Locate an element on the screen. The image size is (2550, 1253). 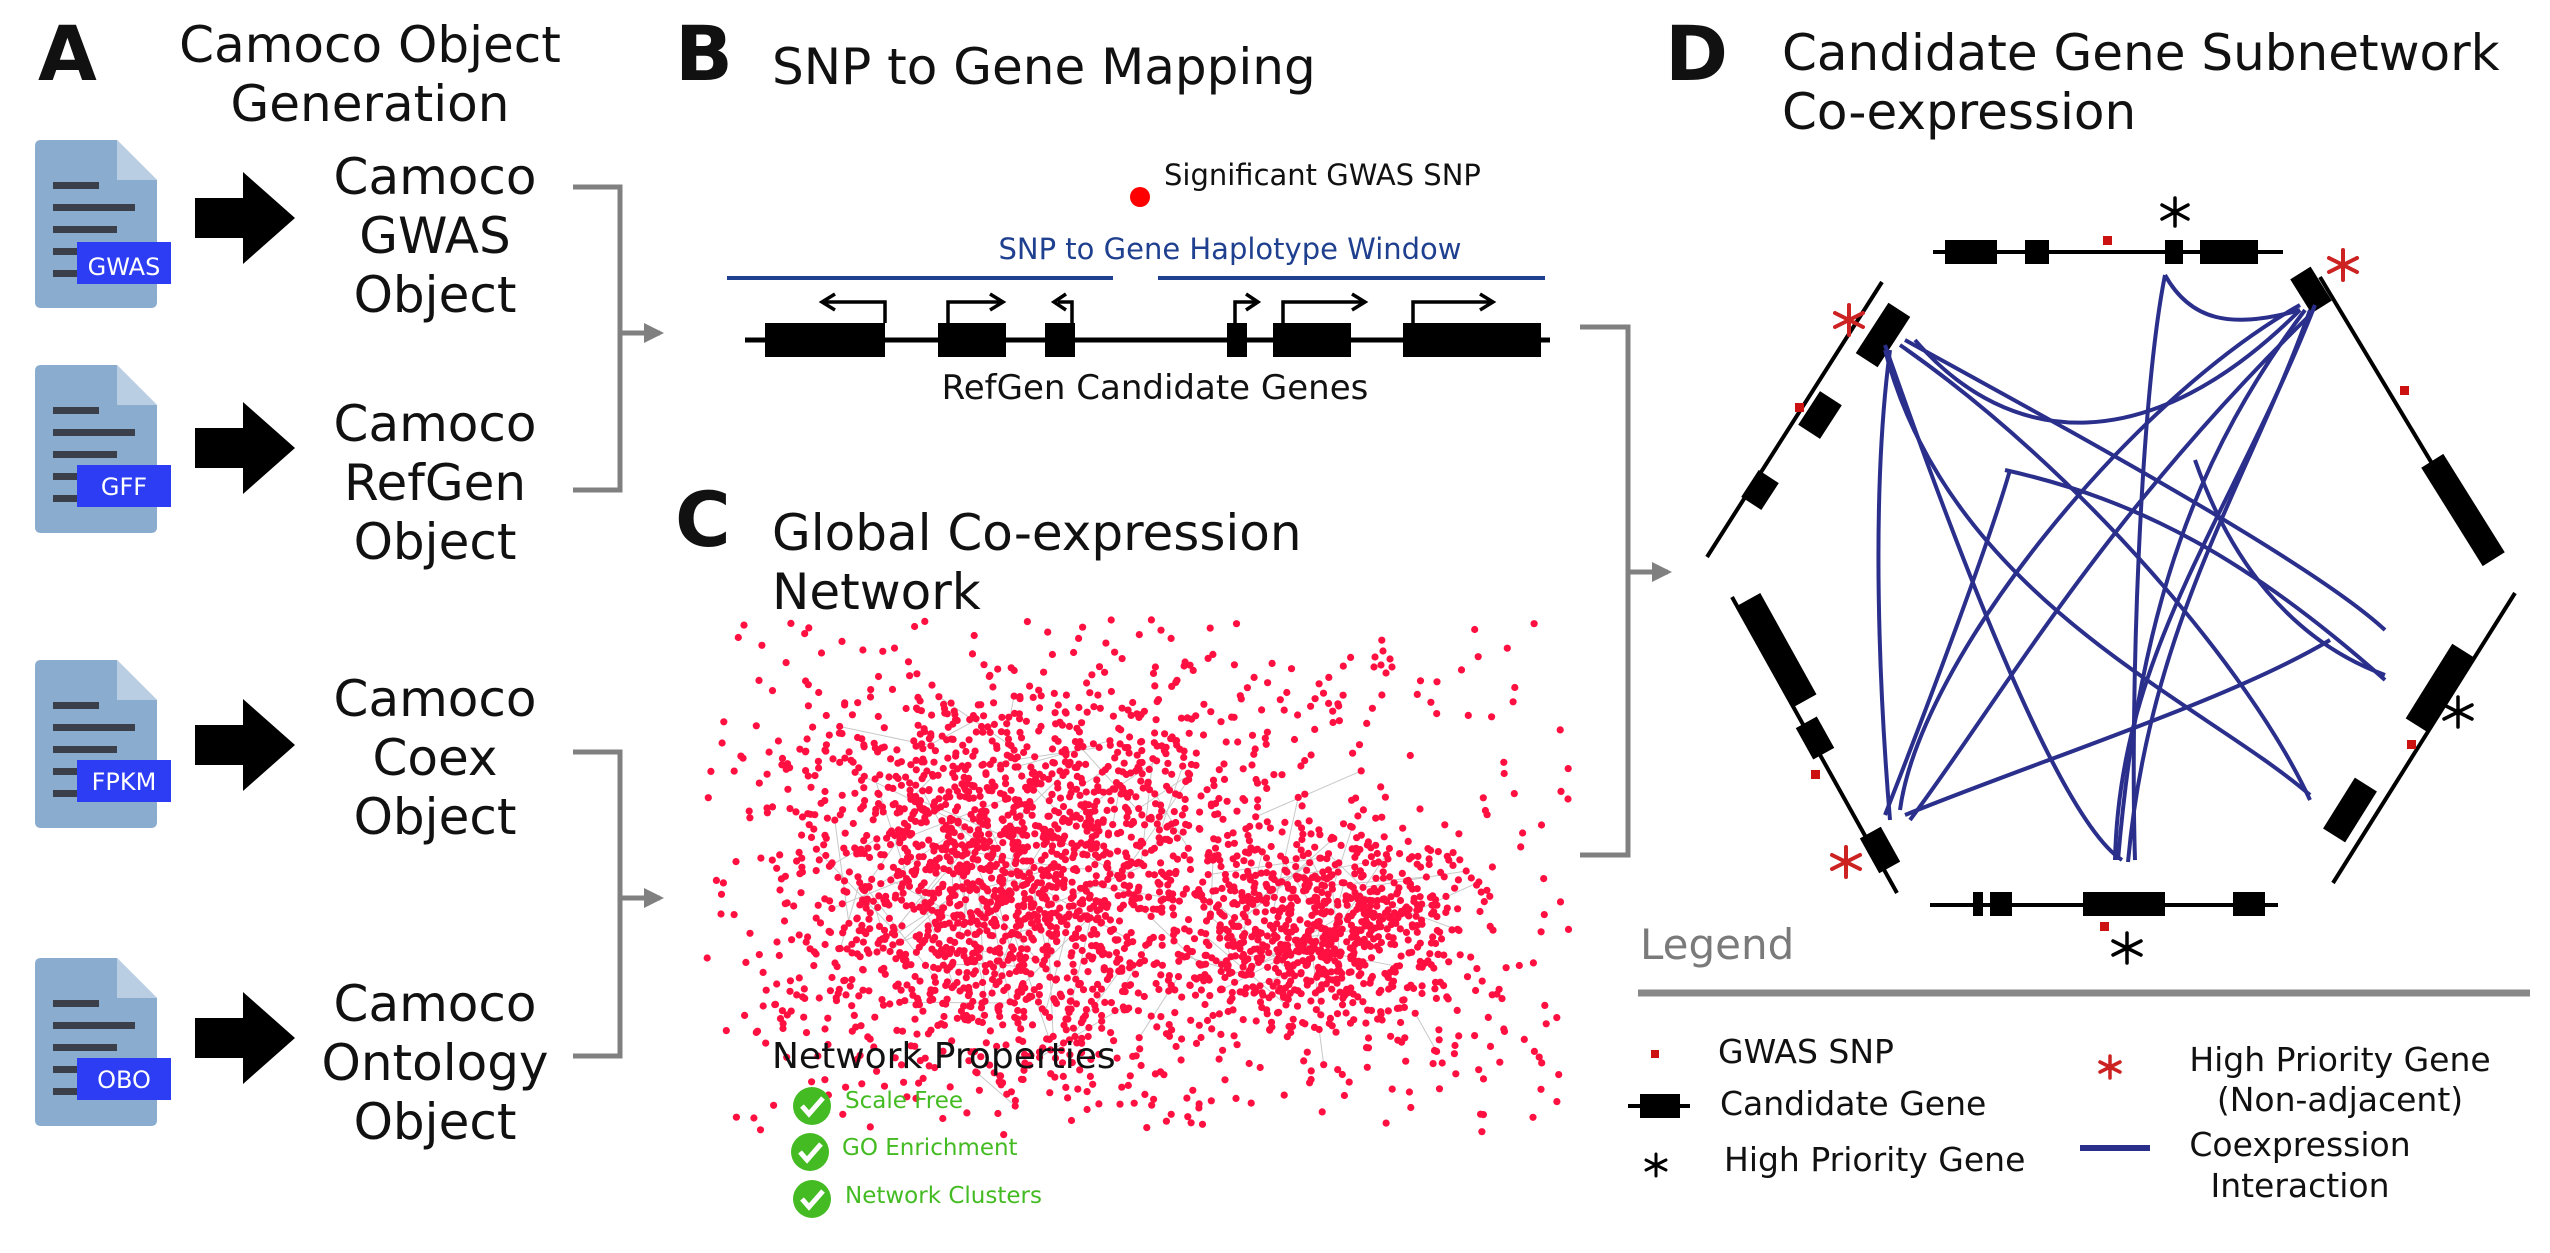
arrow-fpkm-icon is located at coordinates (245, 745).